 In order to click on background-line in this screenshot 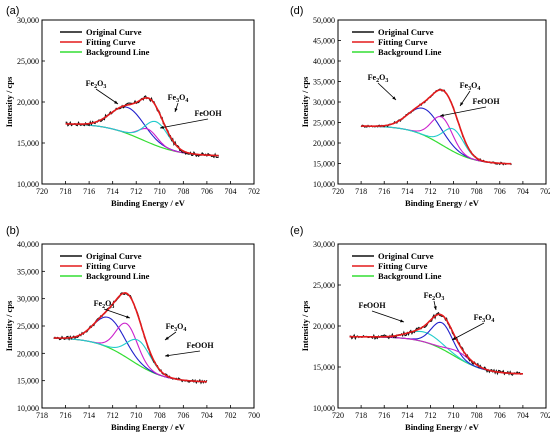, I will do `click(436, 145)`.